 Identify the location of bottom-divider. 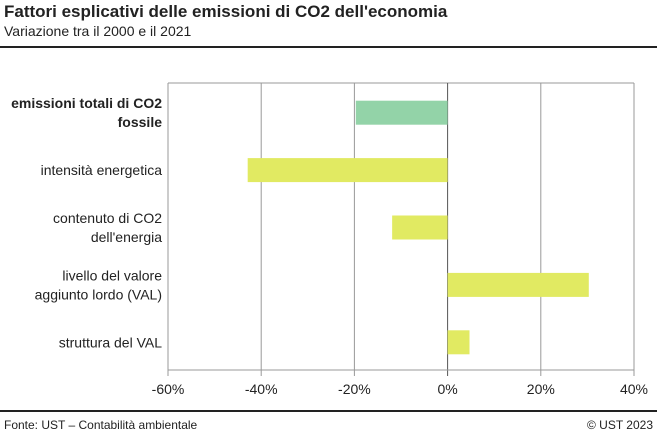
(328, 411).